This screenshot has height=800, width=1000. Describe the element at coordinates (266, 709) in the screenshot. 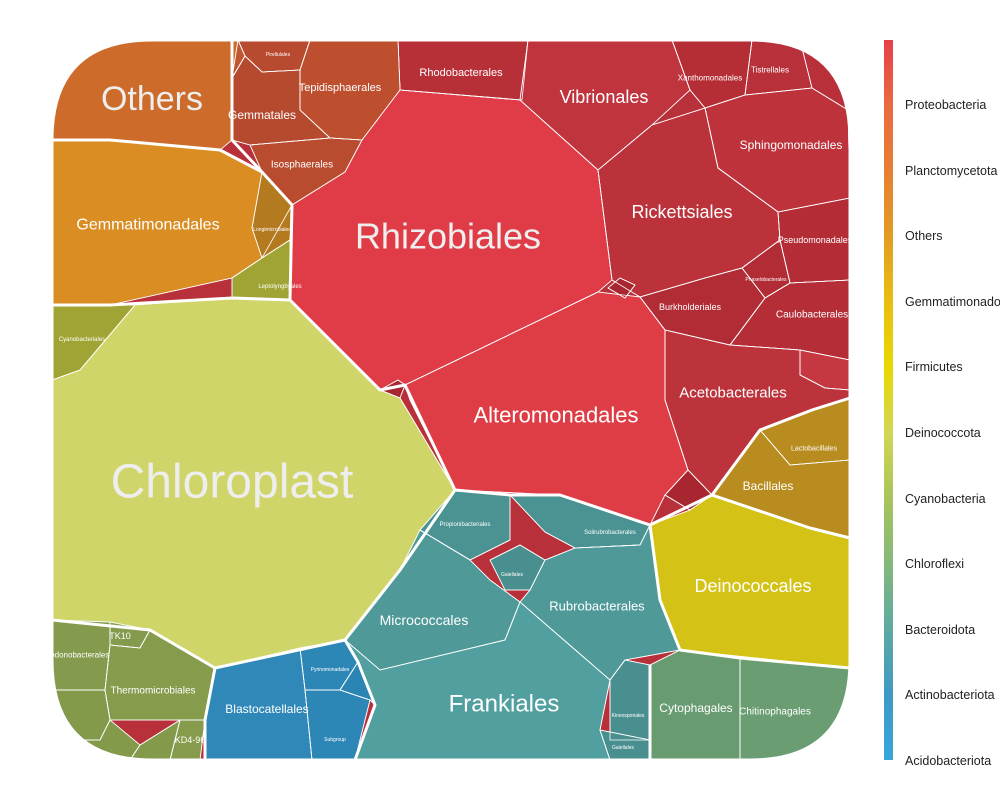

I see `label-blastocatellales: Blastocatellales` at that location.